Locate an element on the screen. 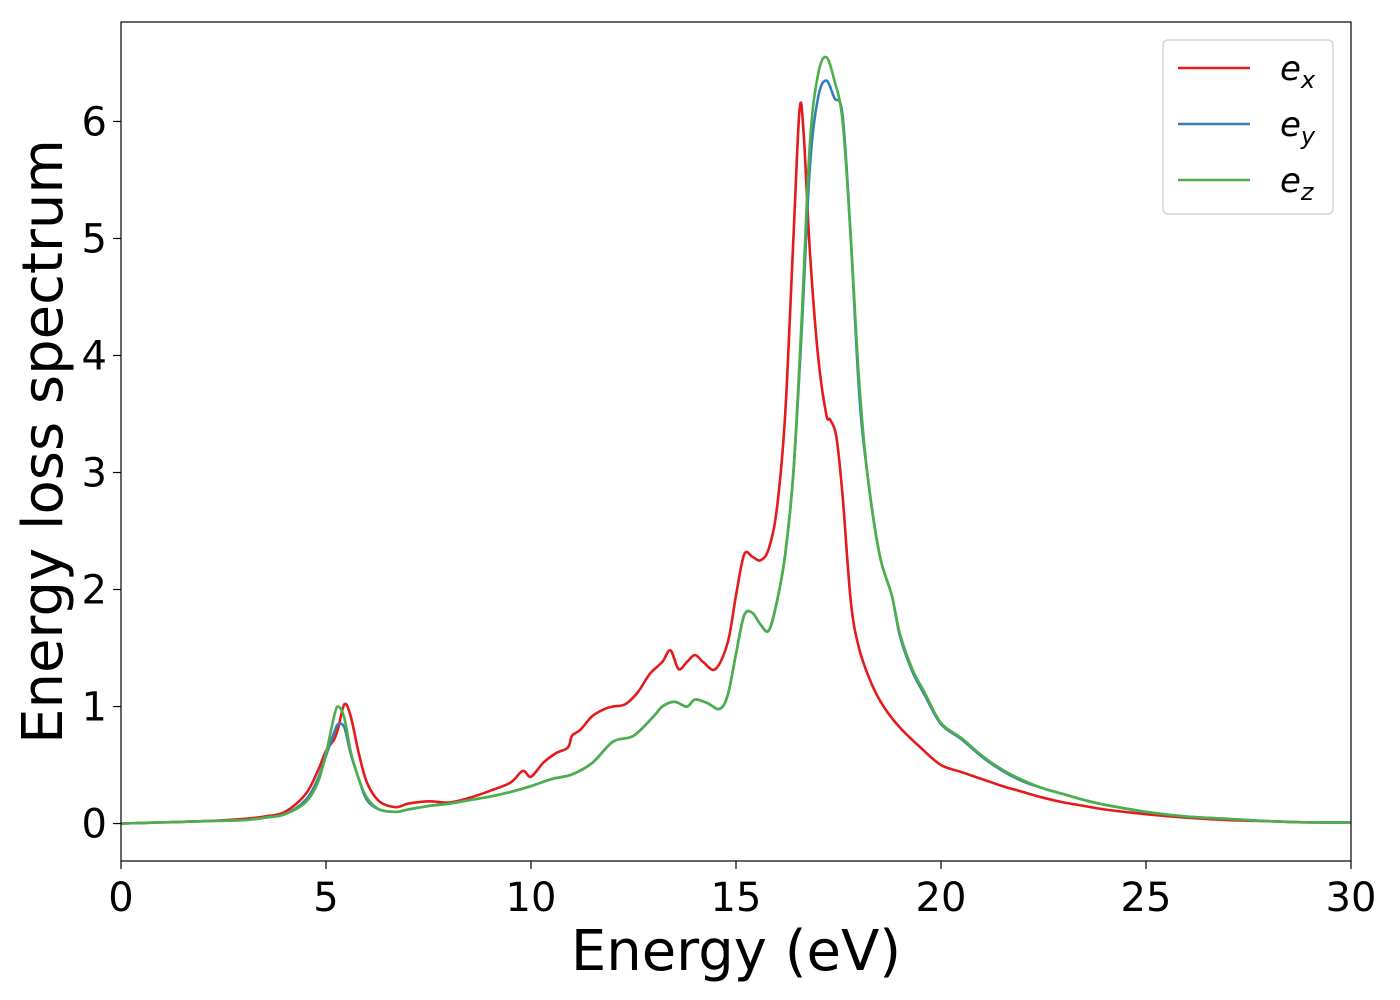 The height and width of the screenshot is (1000, 1400). x-tick-label: 25 is located at coordinates (1146, 898).